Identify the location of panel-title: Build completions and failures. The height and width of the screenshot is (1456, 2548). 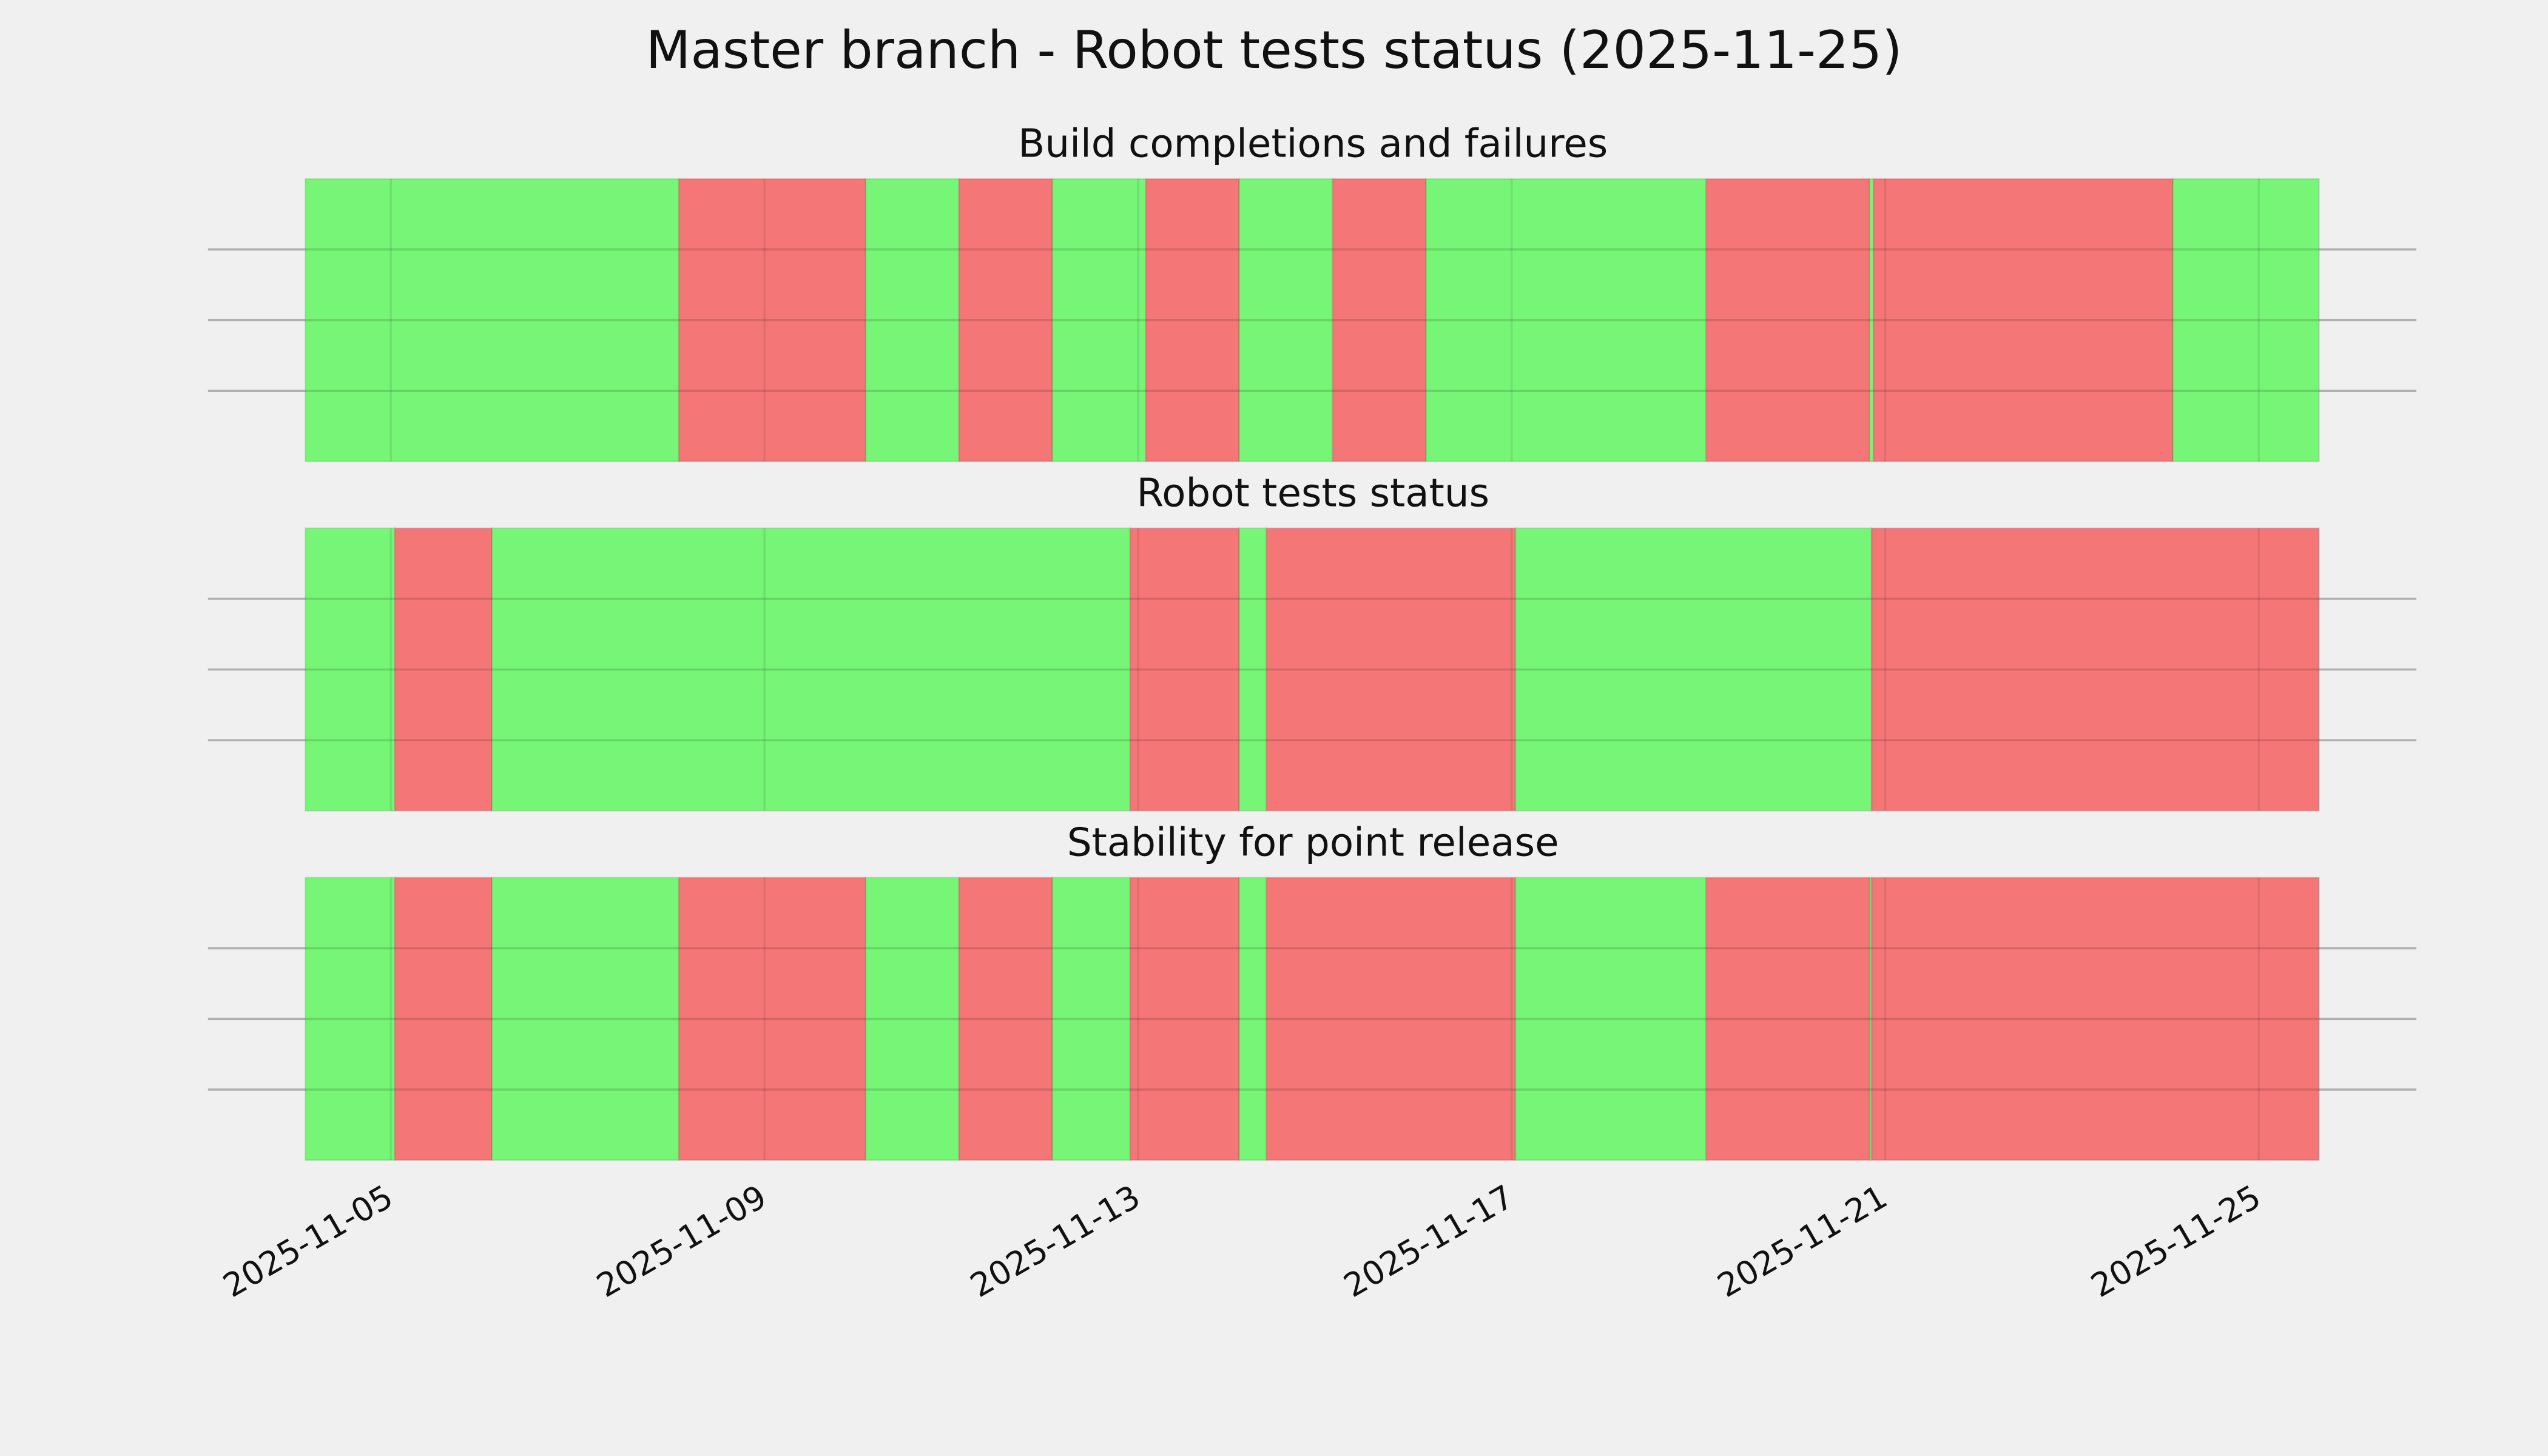
(1313, 144).